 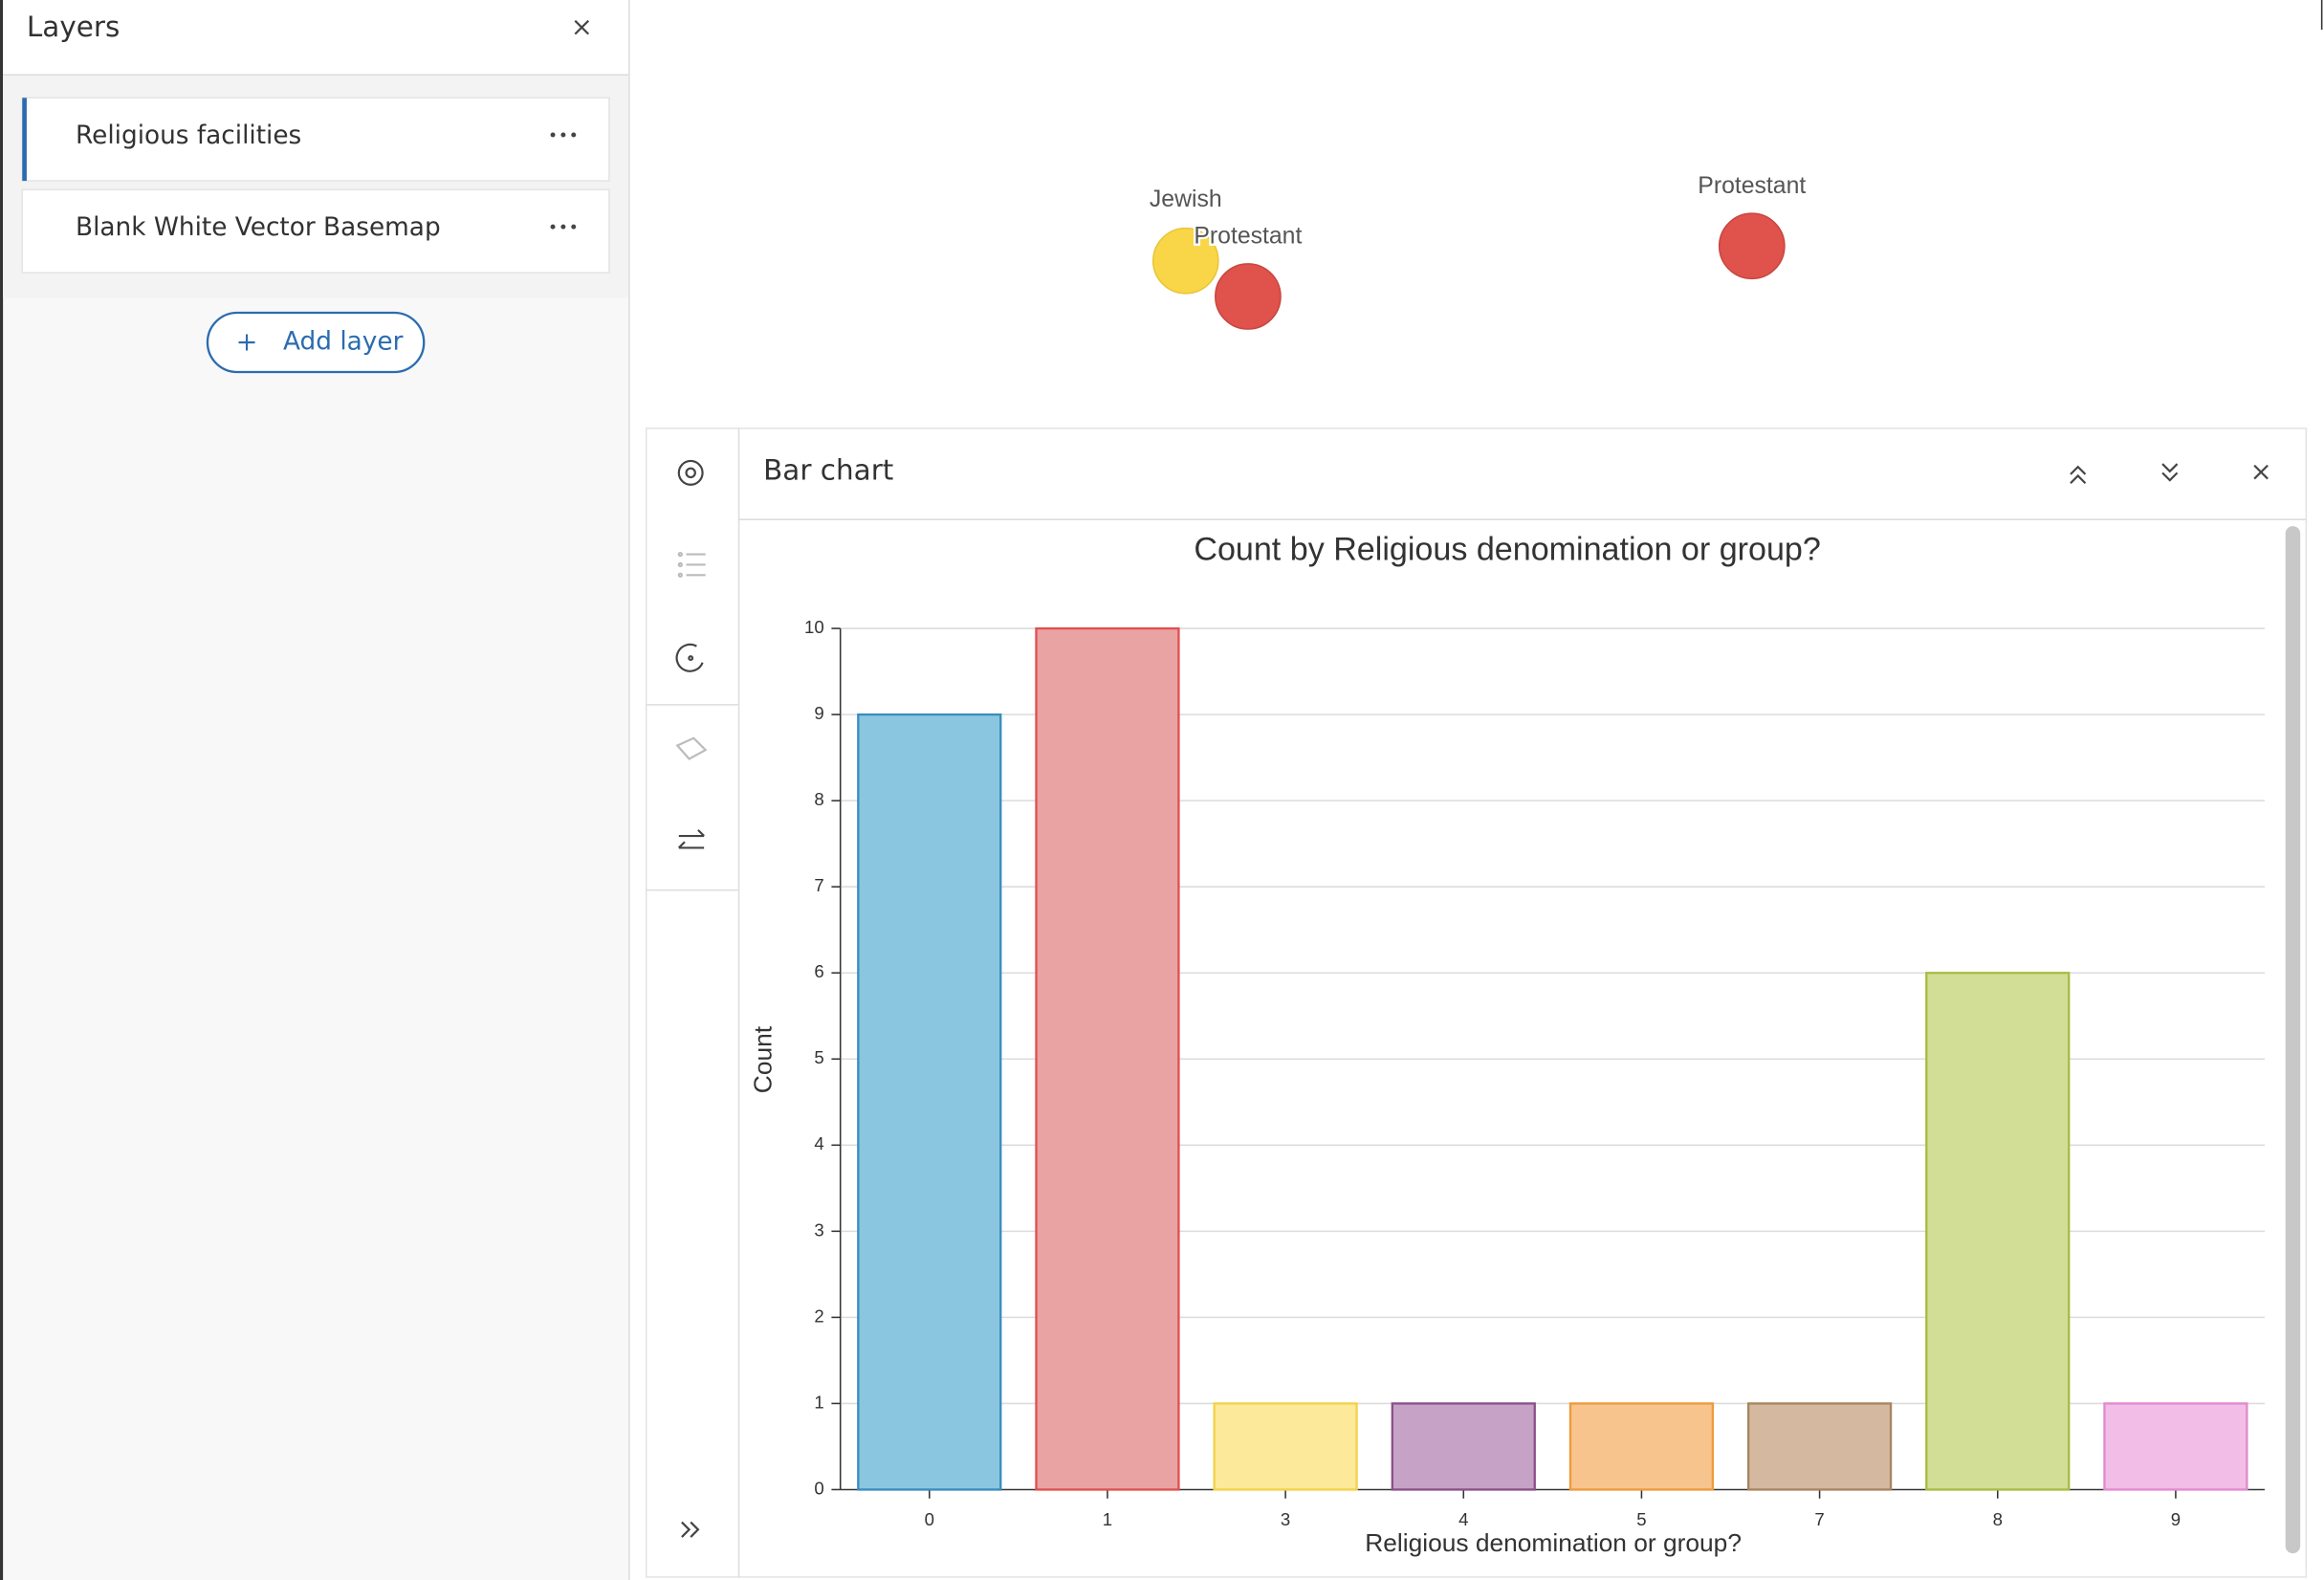 What do you see at coordinates (246, 342) in the screenshot?
I see `plus-icon` at bounding box center [246, 342].